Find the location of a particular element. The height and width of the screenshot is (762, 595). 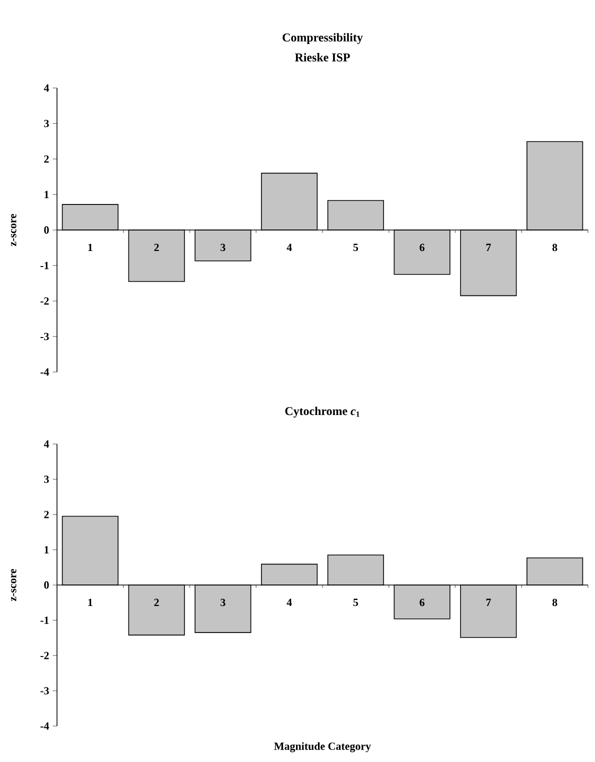

chart-title: Compressibility is located at coordinates (322, 38).